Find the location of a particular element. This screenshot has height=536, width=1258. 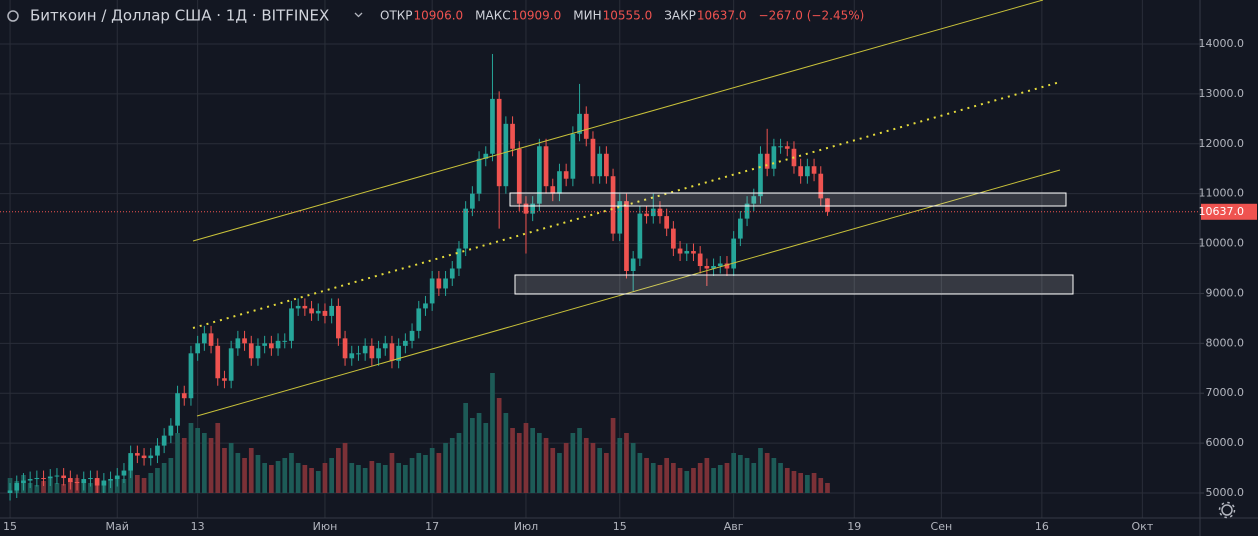

settings-icon is located at coordinates (1227, 510).